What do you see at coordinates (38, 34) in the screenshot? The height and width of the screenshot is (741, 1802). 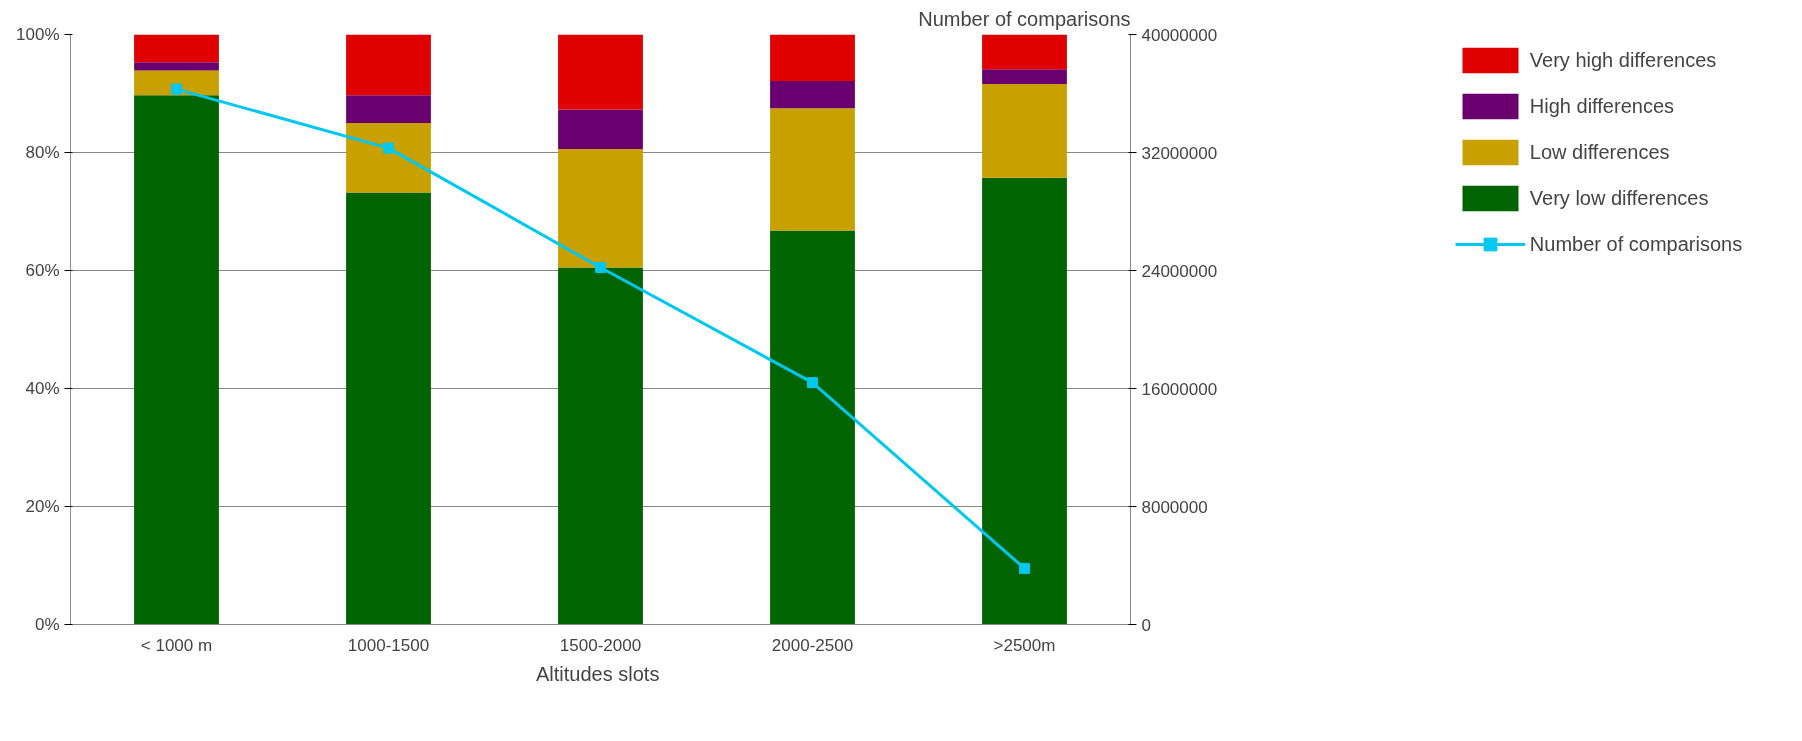 I see `y-tick-label: 100%` at bounding box center [38, 34].